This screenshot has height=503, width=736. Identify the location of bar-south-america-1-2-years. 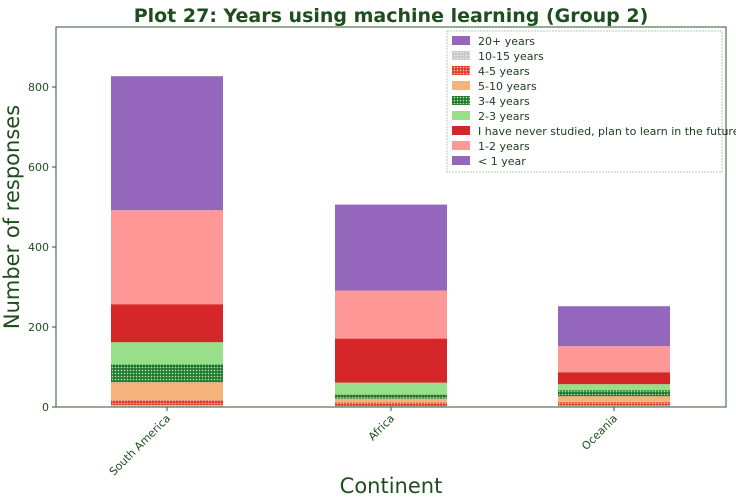
(167, 257).